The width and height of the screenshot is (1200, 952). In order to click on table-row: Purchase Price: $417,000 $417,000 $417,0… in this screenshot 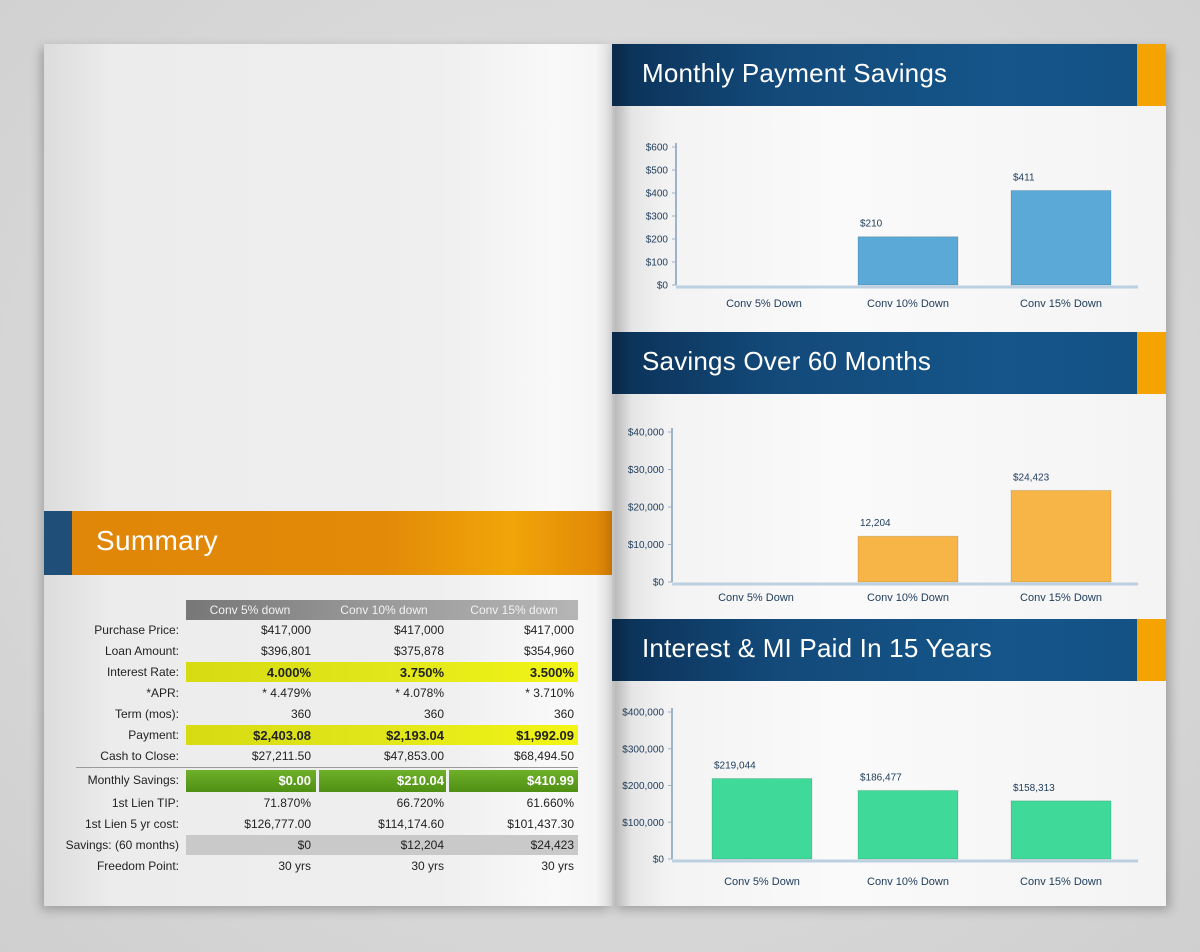, I will do `click(328, 630)`.